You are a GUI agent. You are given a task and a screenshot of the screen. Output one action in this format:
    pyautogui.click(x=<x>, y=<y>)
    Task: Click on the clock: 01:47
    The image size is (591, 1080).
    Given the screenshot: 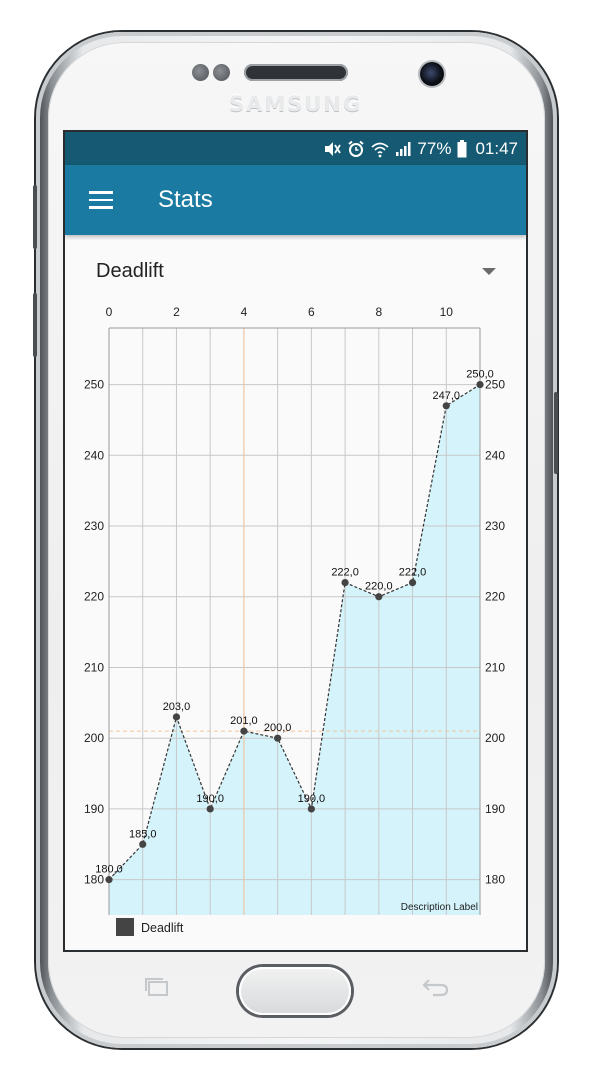 What is the action you would take?
    pyautogui.click(x=496, y=148)
    